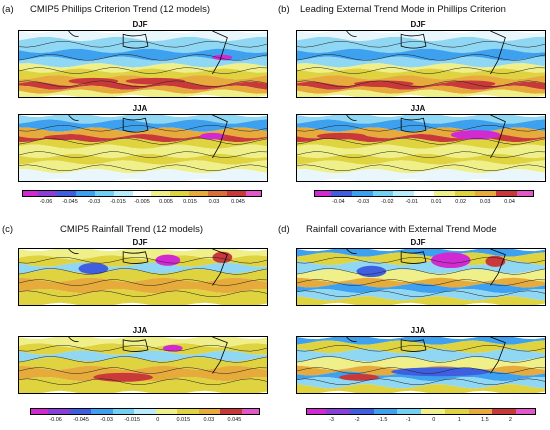 The image size is (550, 430). I want to click on colorbar-tick-label: 1, so click(459, 420).